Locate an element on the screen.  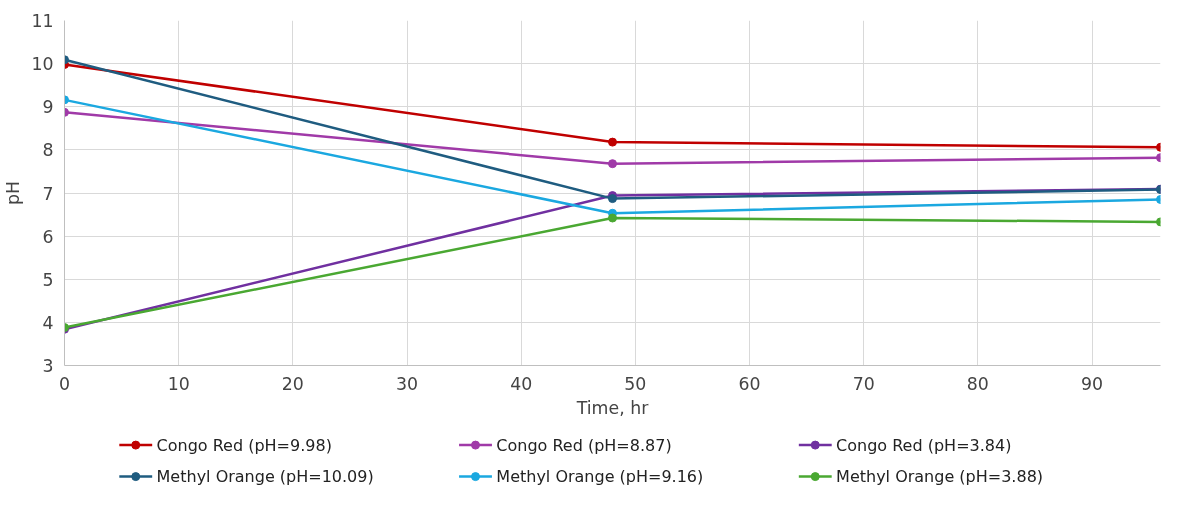
legend-label: Congo Red (pH=8.87) is located at coordinates (584, 445).